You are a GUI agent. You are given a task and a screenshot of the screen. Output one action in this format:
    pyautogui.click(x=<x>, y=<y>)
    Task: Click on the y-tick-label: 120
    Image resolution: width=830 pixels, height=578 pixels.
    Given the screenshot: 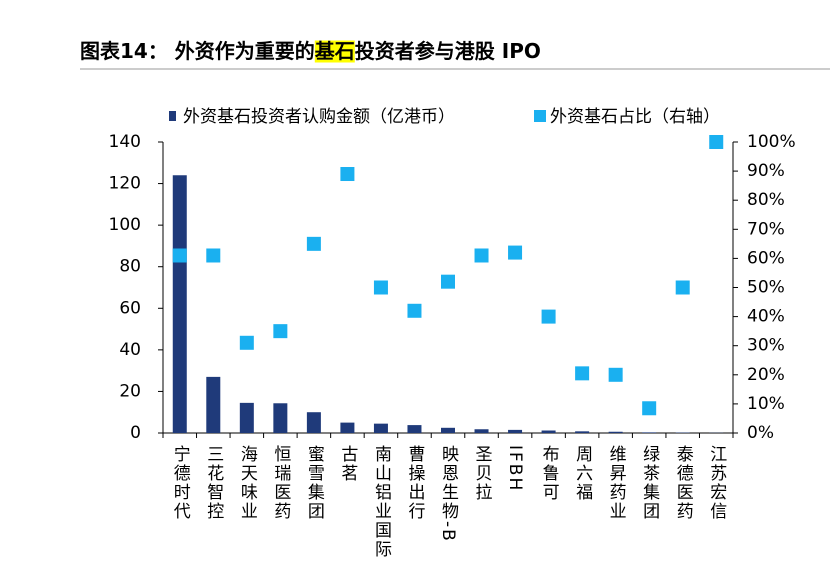 What is the action you would take?
    pyautogui.click(x=125, y=184)
    